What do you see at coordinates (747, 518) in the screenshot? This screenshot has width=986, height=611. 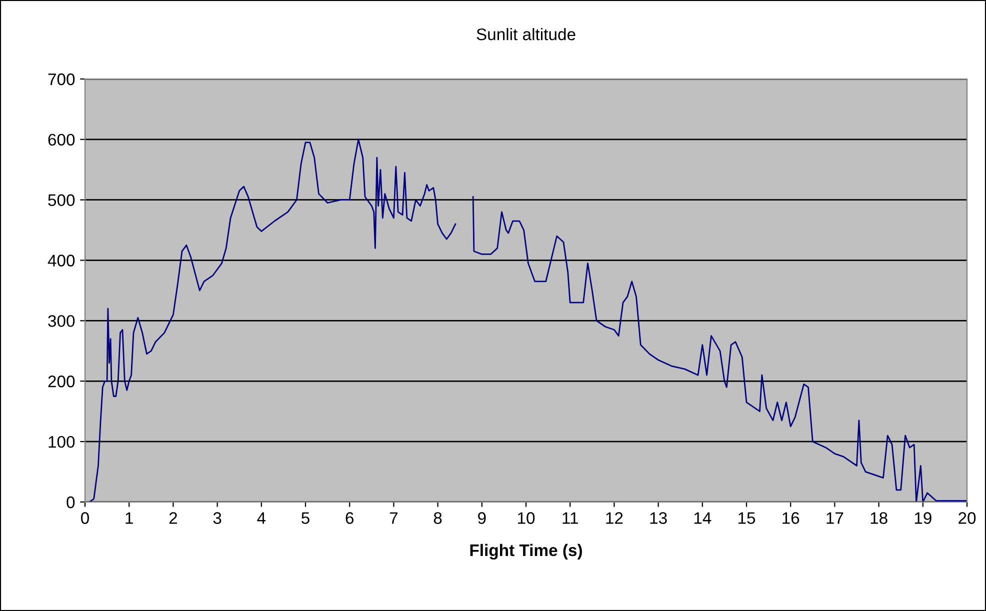 I see `x-tick-label: 15` at bounding box center [747, 518].